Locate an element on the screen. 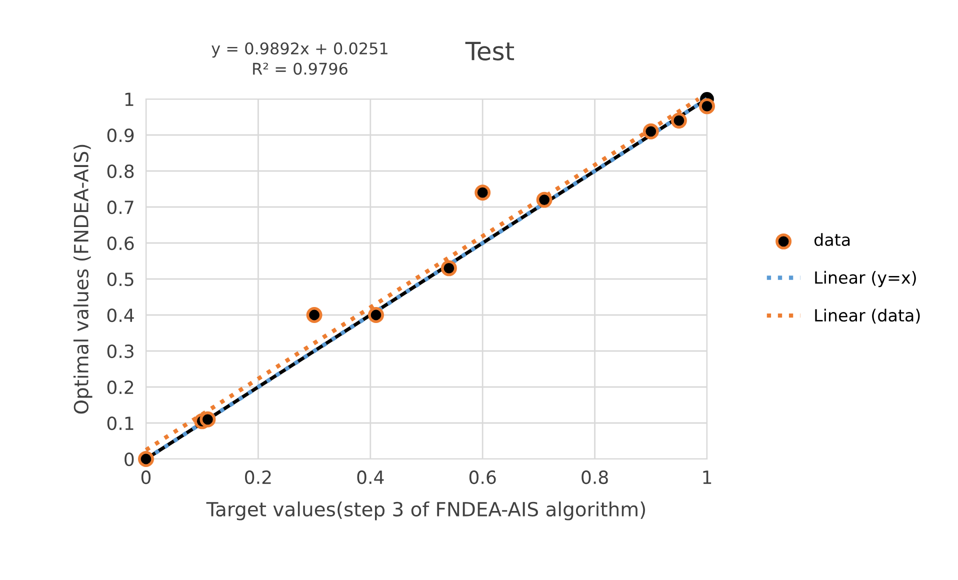 This screenshot has height=580, width=958. y-tick-label: 0.6 is located at coordinates (120, 243).